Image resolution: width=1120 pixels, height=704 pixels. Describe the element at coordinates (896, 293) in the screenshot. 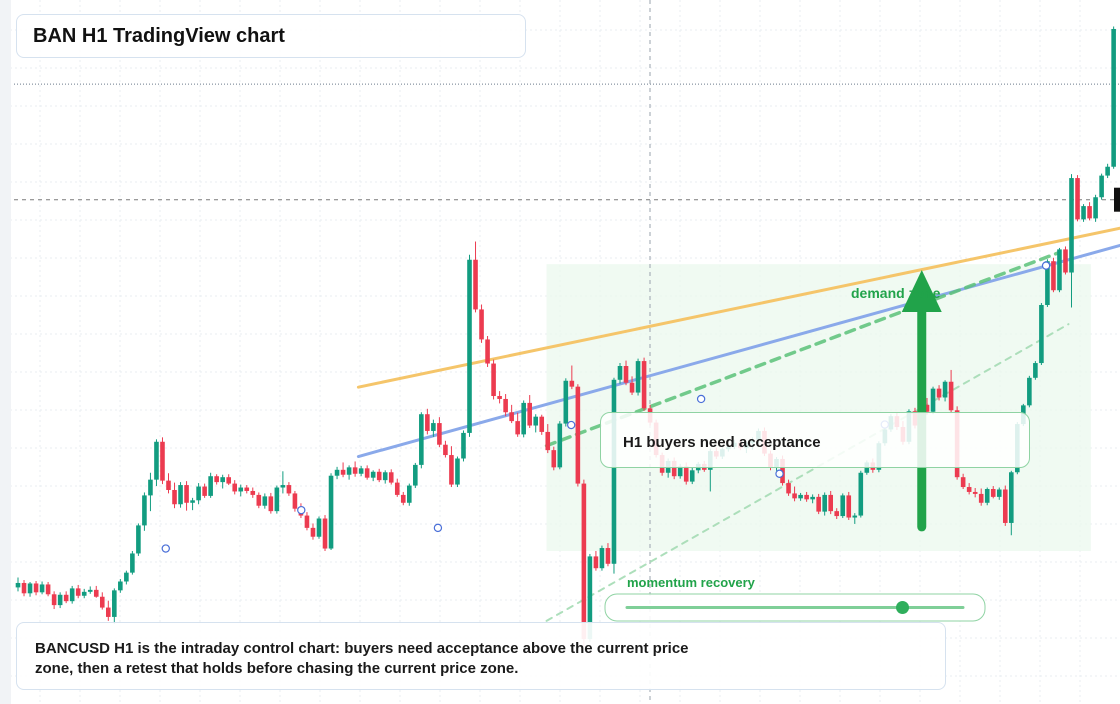

I see `demand-zone-label: demand zone` at that location.